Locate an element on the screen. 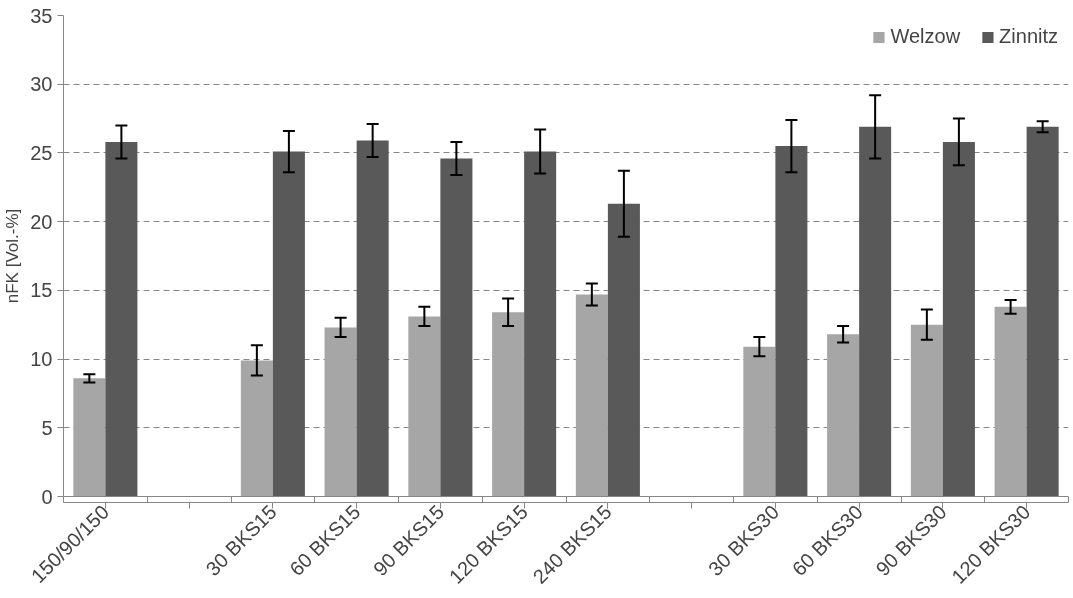  legend-label: Zinnitz is located at coordinates (1028, 36).